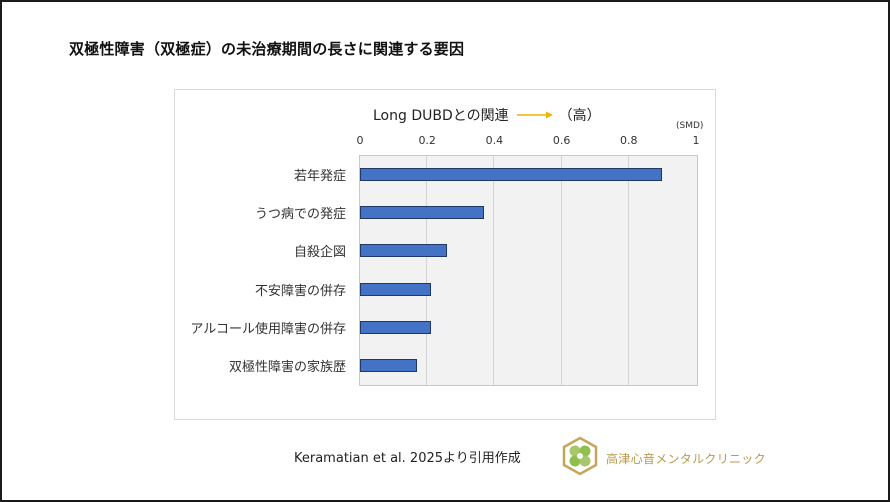  I want to click on category-label: うつ病での発症, so click(300, 215).